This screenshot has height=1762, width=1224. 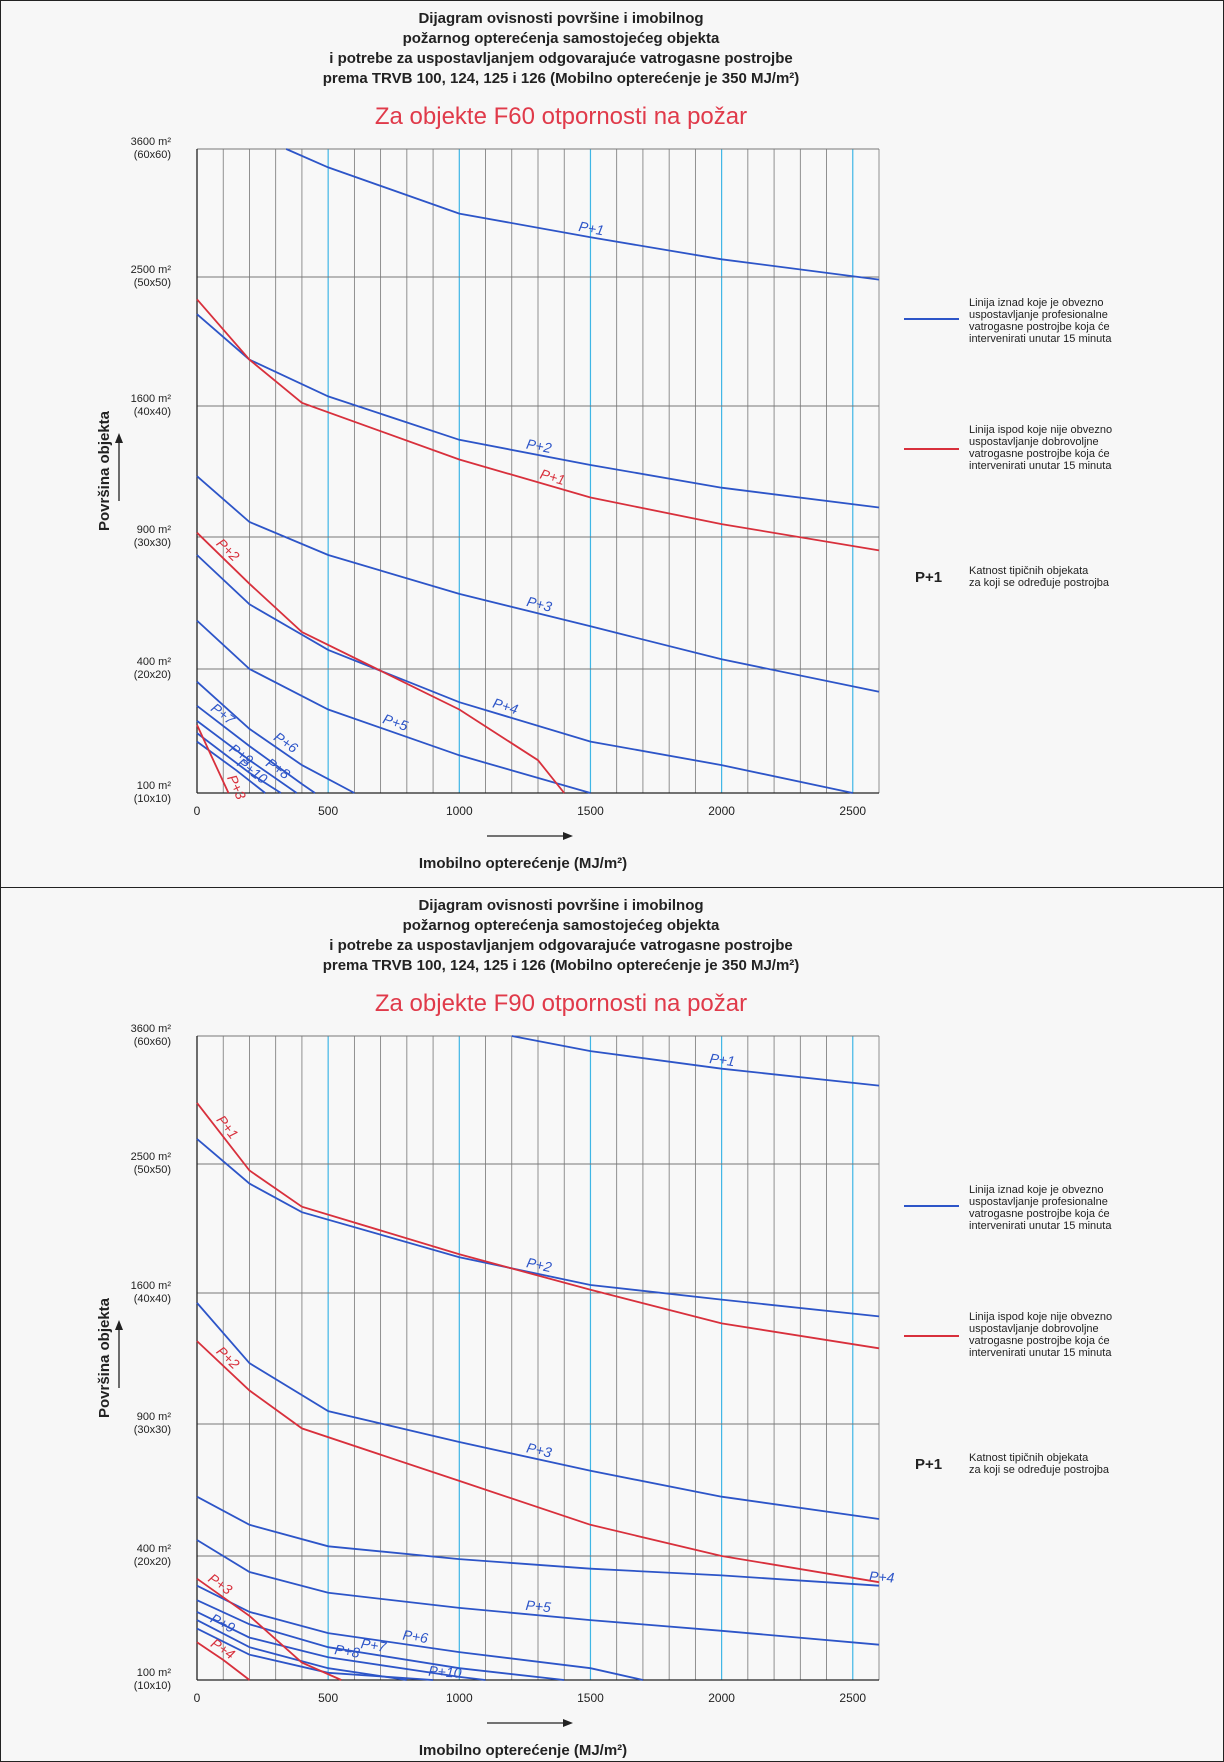 What do you see at coordinates (721, 811) in the screenshot?
I see `x-tick-label: 2000` at bounding box center [721, 811].